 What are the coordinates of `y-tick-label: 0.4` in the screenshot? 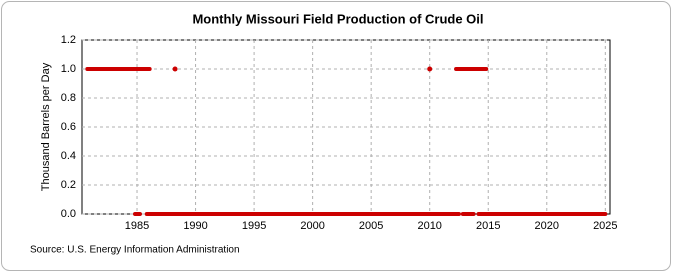 It's located at (68, 156).